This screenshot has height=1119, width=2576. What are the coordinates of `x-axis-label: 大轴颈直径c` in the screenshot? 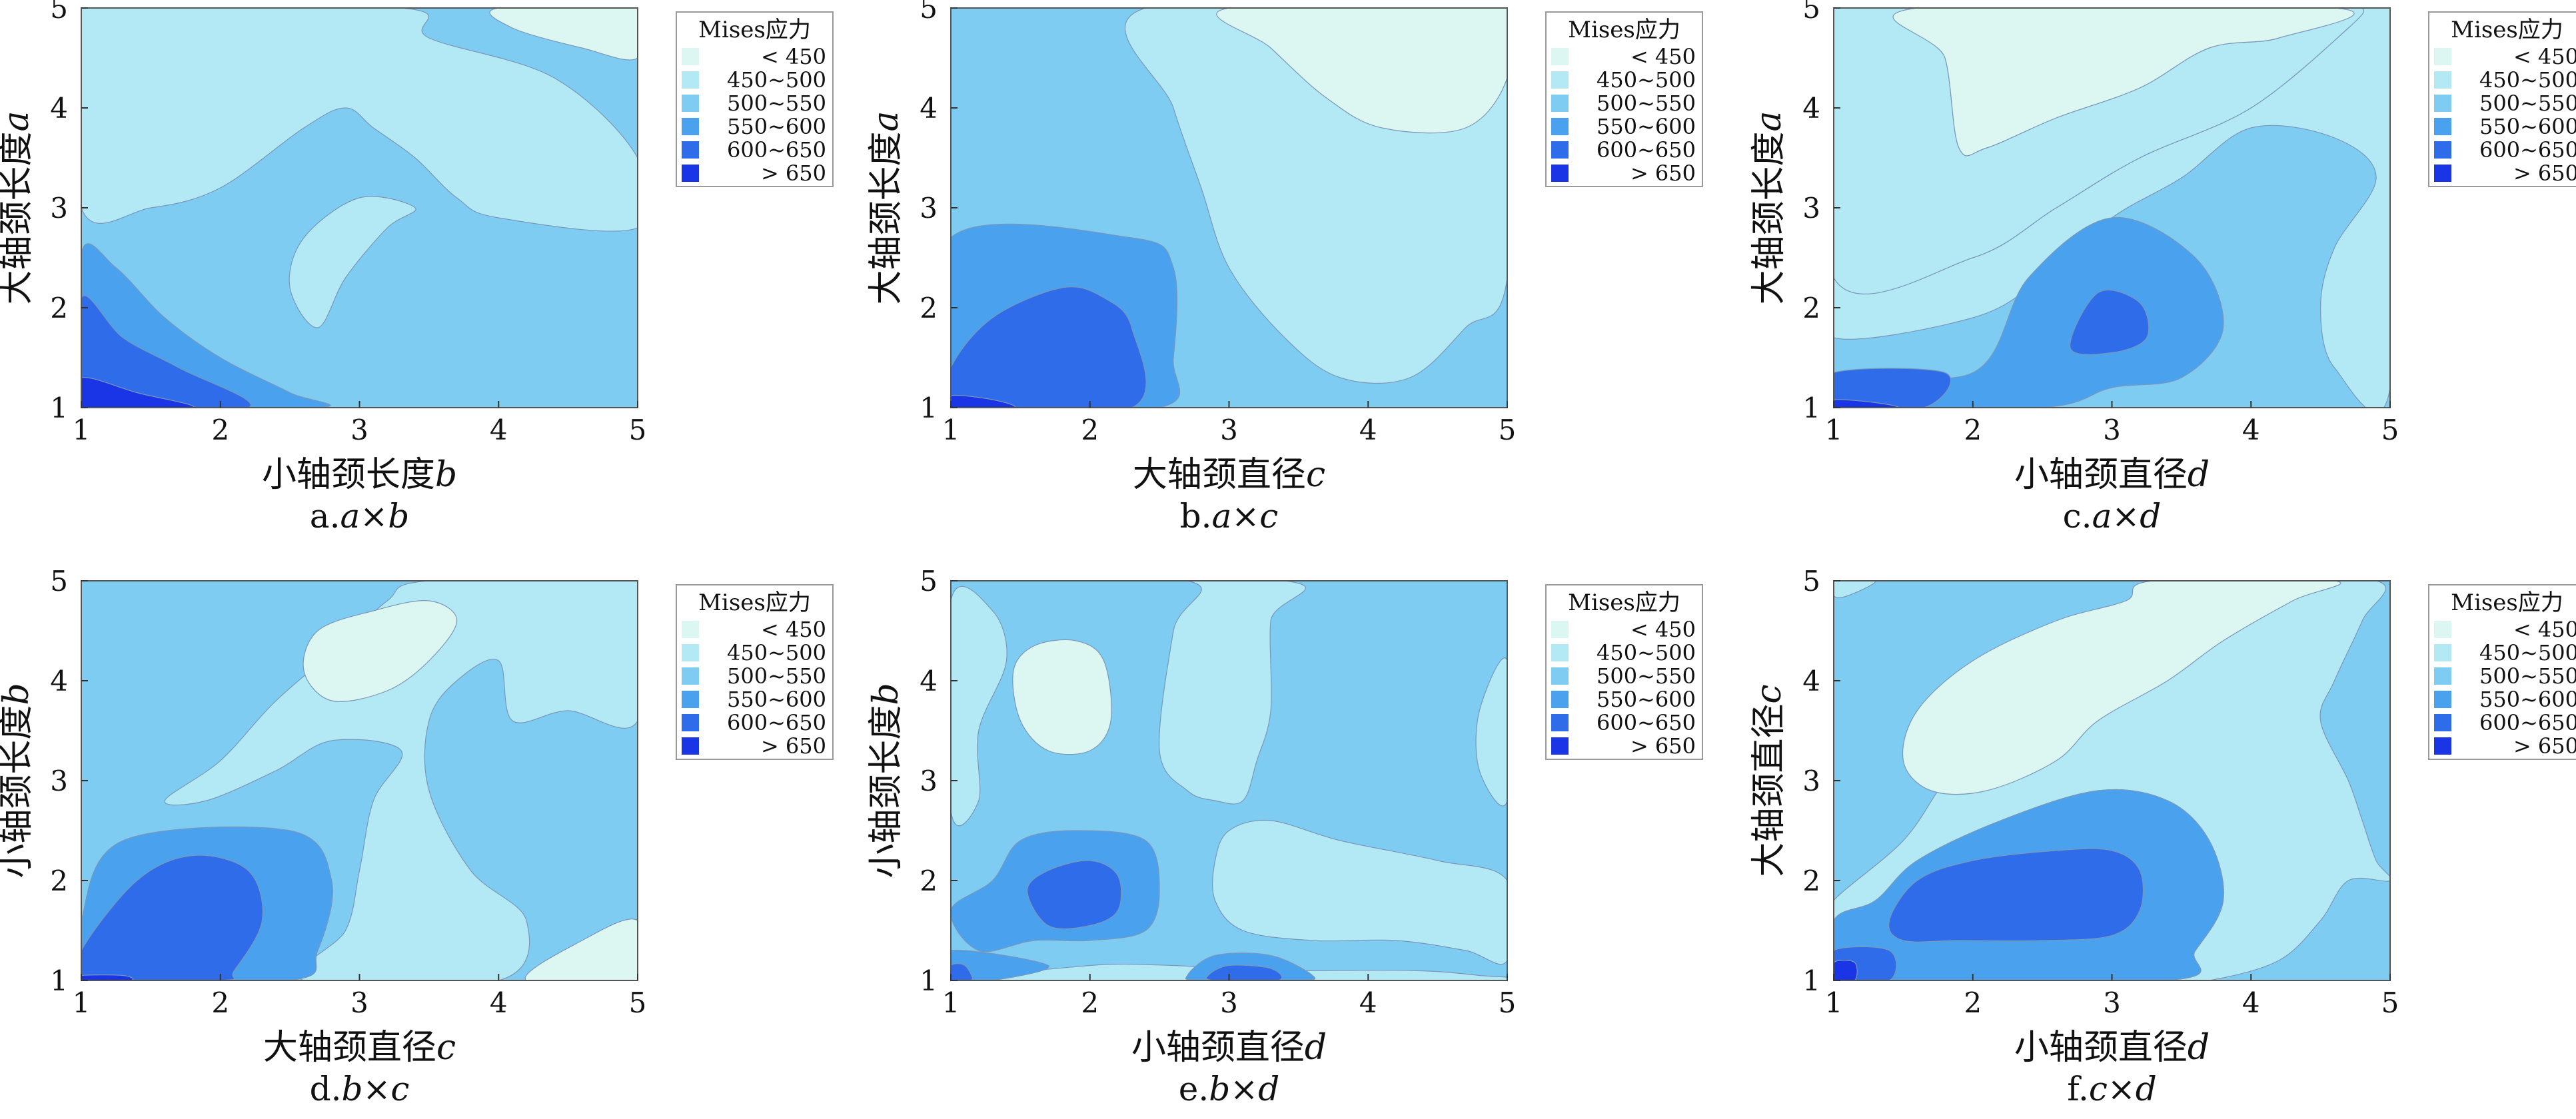 It's located at (1229, 475).